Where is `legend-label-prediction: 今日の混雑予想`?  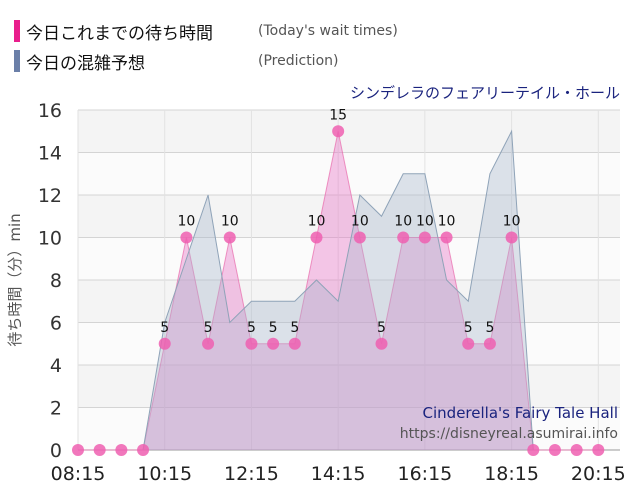
legend-label-prediction: 今日の混雑予想 is located at coordinates (85, 63).